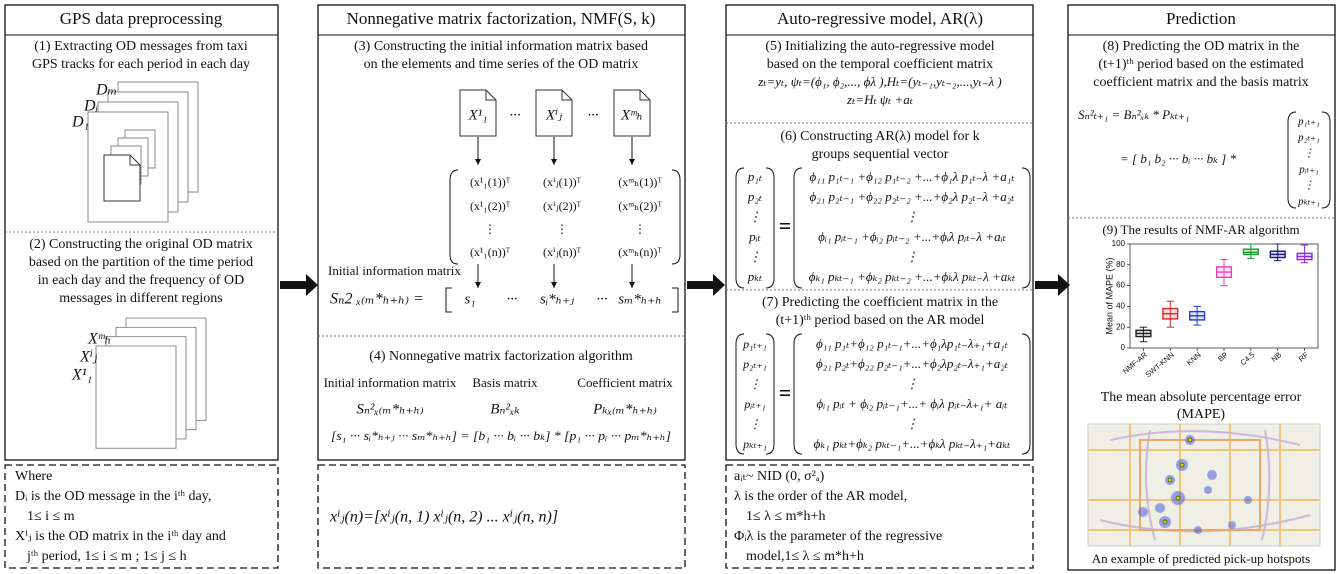 Image resolution: width=1340 pixels, height=574 pixels. Describe the element at coordinates (1201, 82) in the screenshot. I see `step-text: coefficient matrix and the basis matrix` at that location.